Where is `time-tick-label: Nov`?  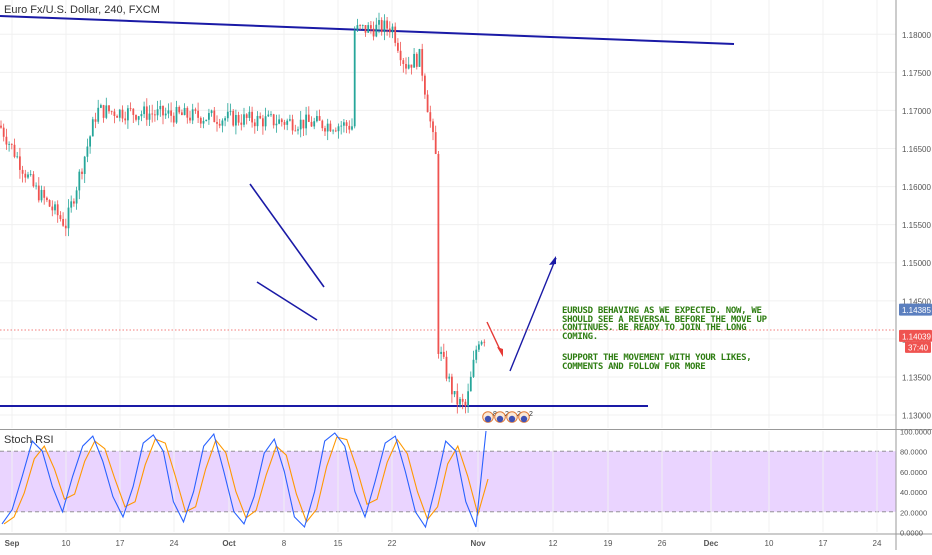
time-tick-label: Nov is located at coordinates (478, 543).